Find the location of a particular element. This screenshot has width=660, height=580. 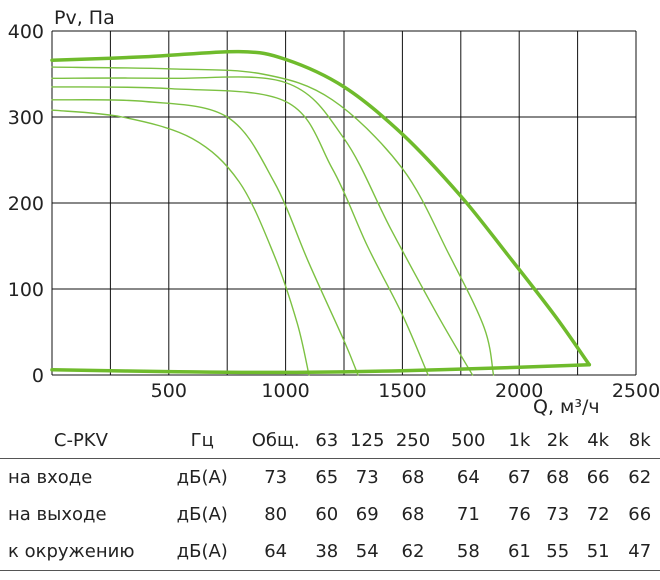

y-tick-label: 200 is located at coordinates (26, 204).